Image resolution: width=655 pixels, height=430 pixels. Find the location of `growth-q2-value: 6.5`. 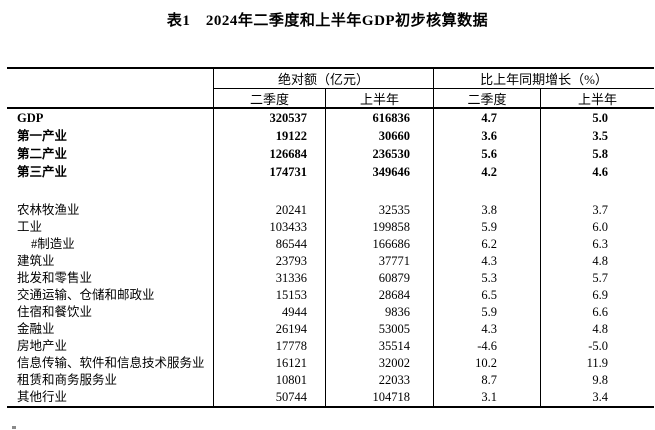

growth-q2-value: 6.5 is located at coordinates (486, 295).